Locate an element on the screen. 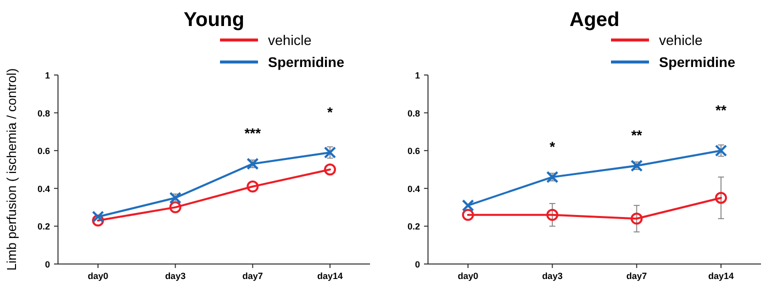 The height and width of the screenshot is (290, 782). y-axis-title: Limb perfusion ( ischemia / control) is located at coordinates (11, 169).